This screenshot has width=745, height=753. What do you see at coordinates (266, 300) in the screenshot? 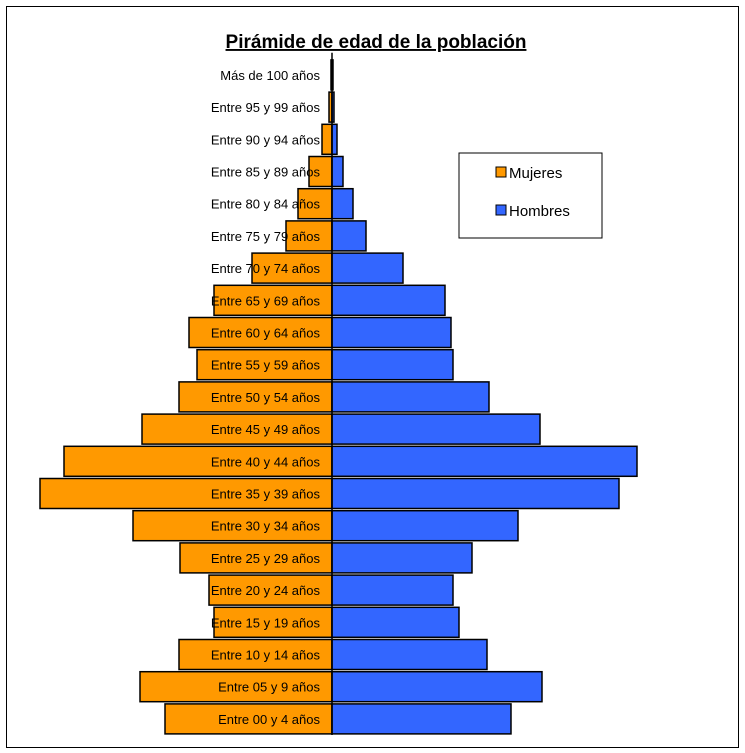
I see `category-label-entre-65-y-69-anos: Entre 65 y 69 años` at bounding box center [266, 300].